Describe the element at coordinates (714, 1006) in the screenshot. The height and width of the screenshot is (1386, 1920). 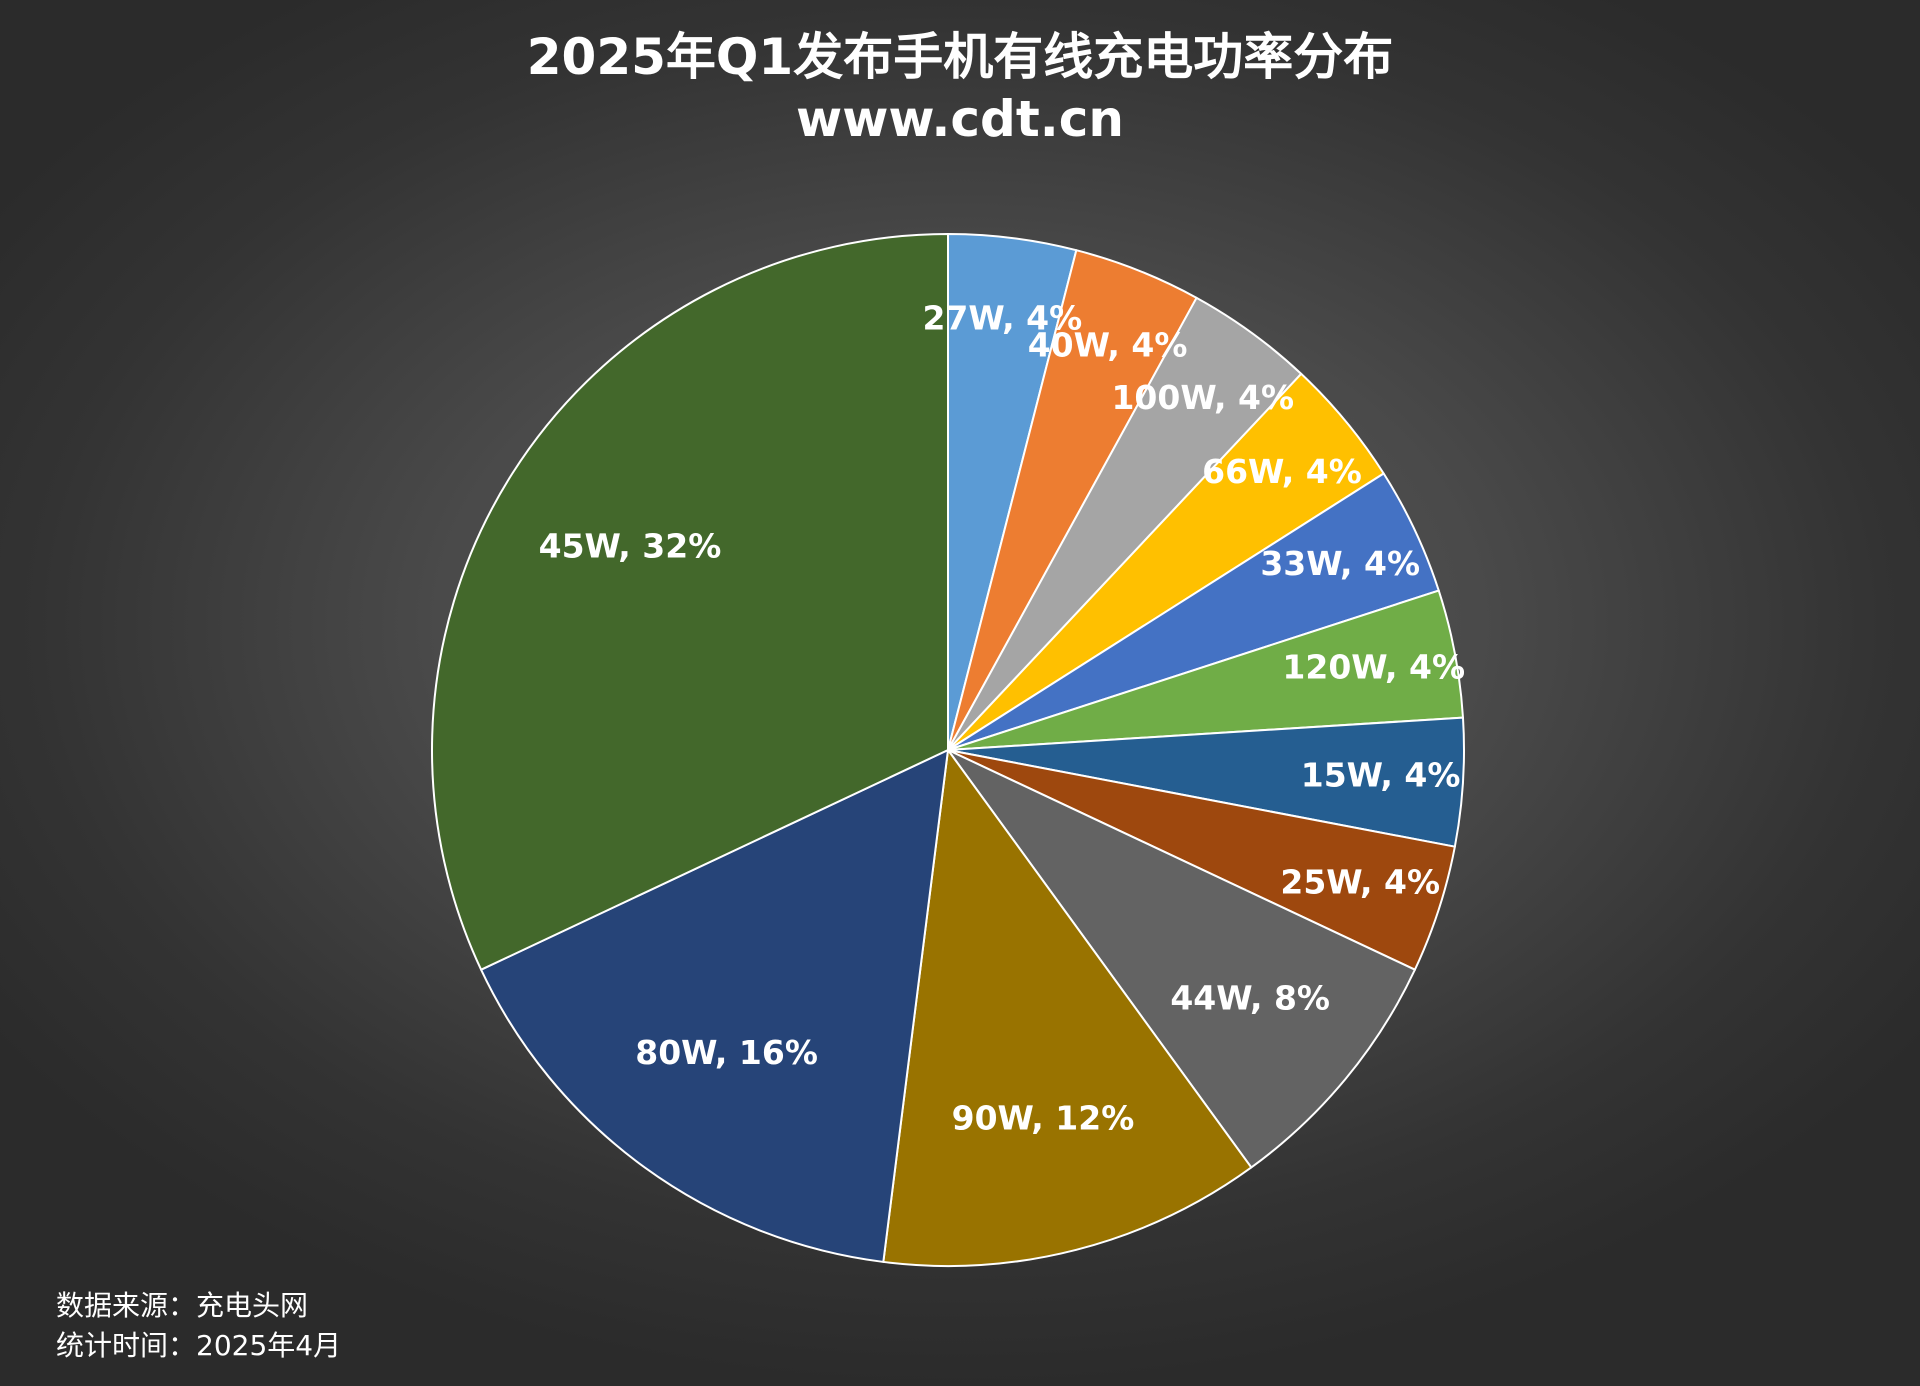
I see `pie-slice-80w` at that location.